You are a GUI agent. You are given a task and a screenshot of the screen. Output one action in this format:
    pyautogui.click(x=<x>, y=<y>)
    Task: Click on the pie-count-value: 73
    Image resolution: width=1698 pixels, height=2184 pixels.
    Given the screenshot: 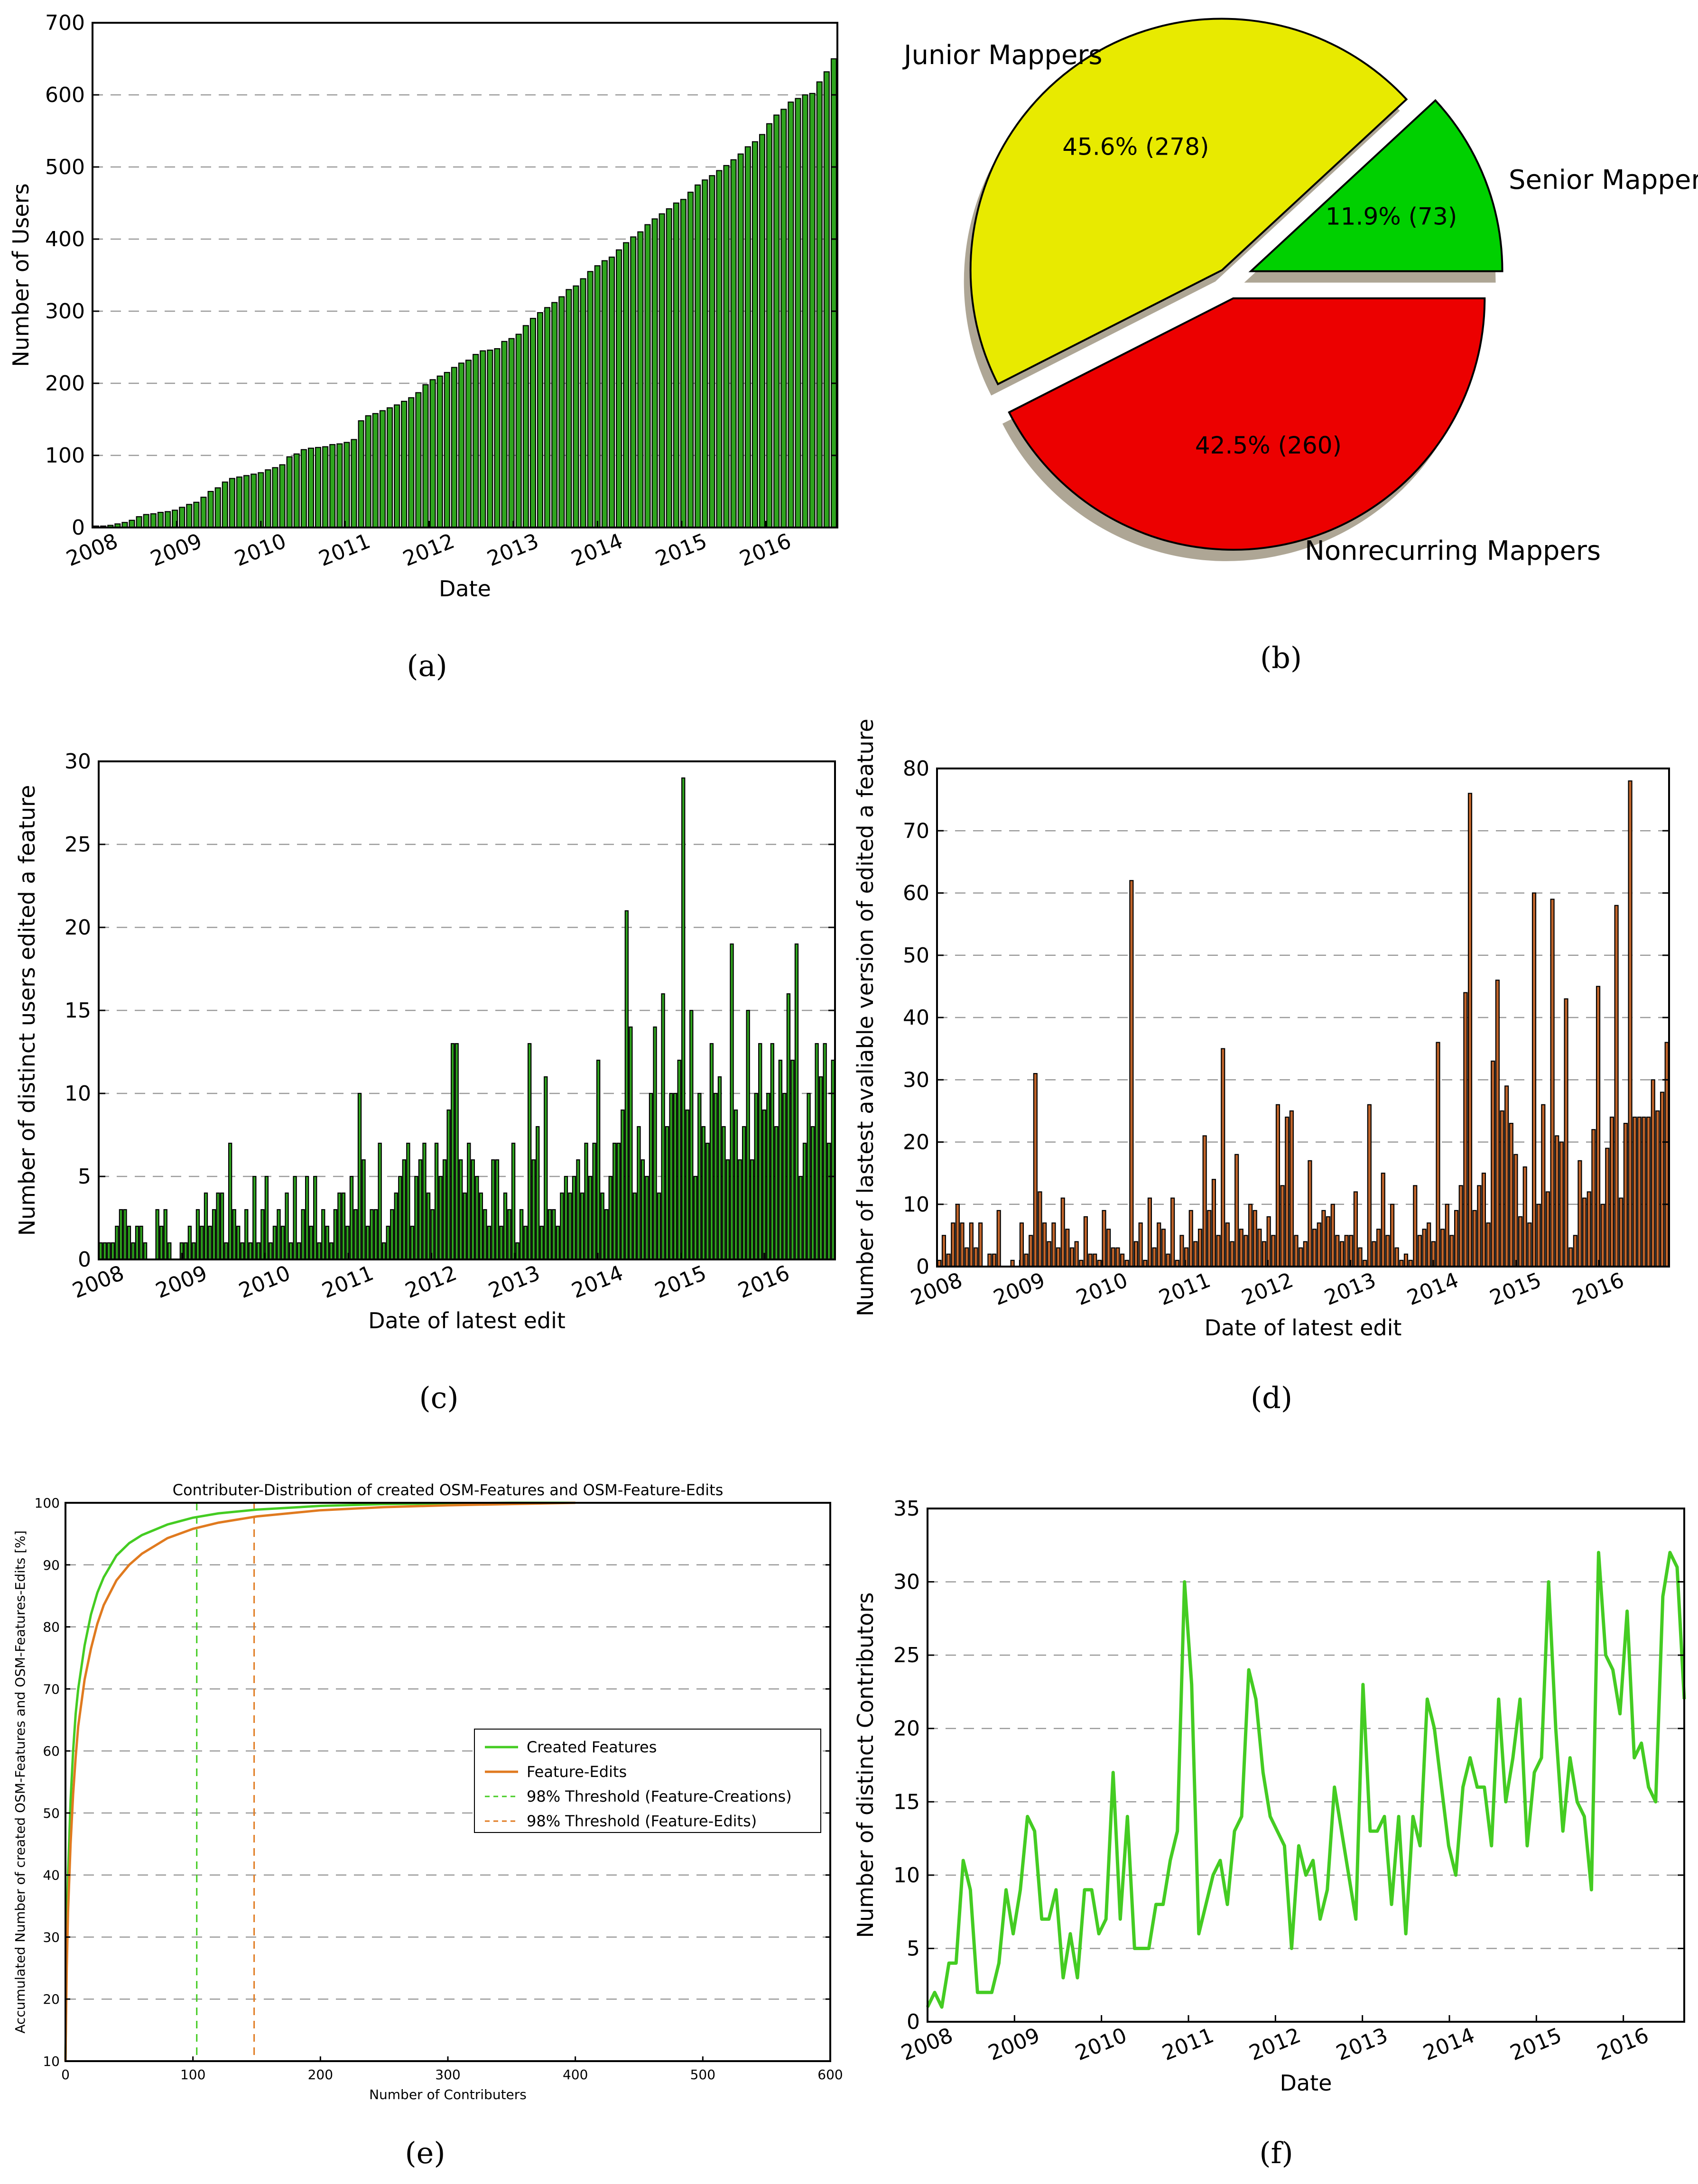 What is the action you would take?
    pyautogui.click(x=1433, y=217)
    